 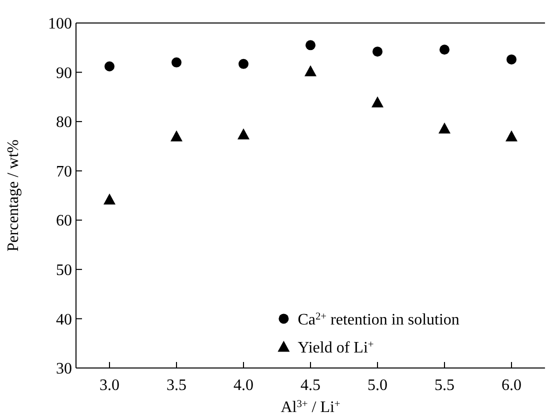 I want to click on y-tick-label: 70, so click(x=64, y=171).